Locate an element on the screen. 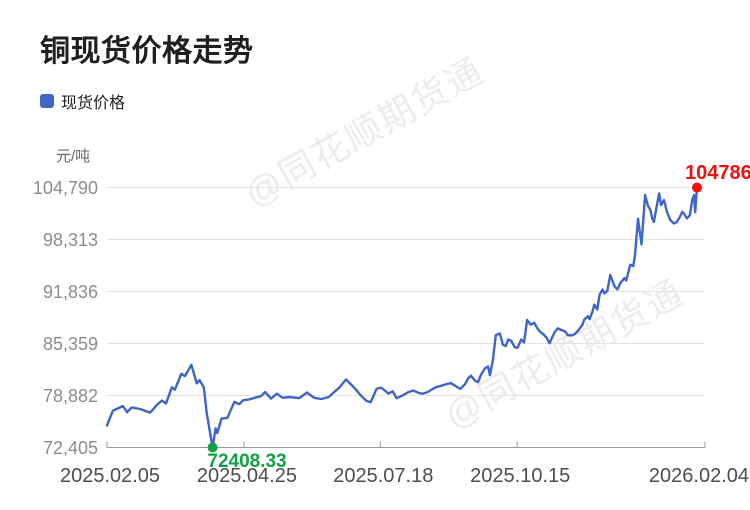 The image size is (750, 510). max-point-dot is located at coordinates (697, 187).